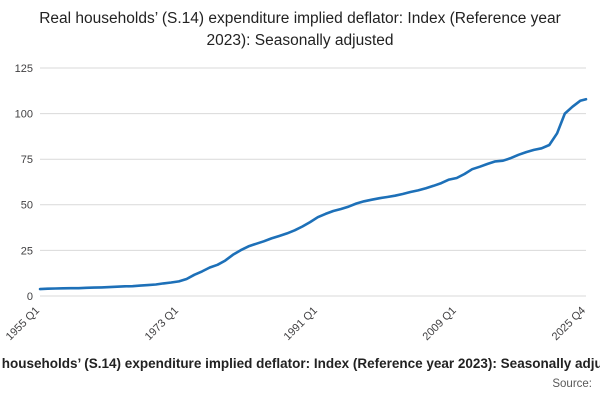 The height and width of the screenshot is (400, 600). I want to click on y-tick-label: 50, so click(27, 206).